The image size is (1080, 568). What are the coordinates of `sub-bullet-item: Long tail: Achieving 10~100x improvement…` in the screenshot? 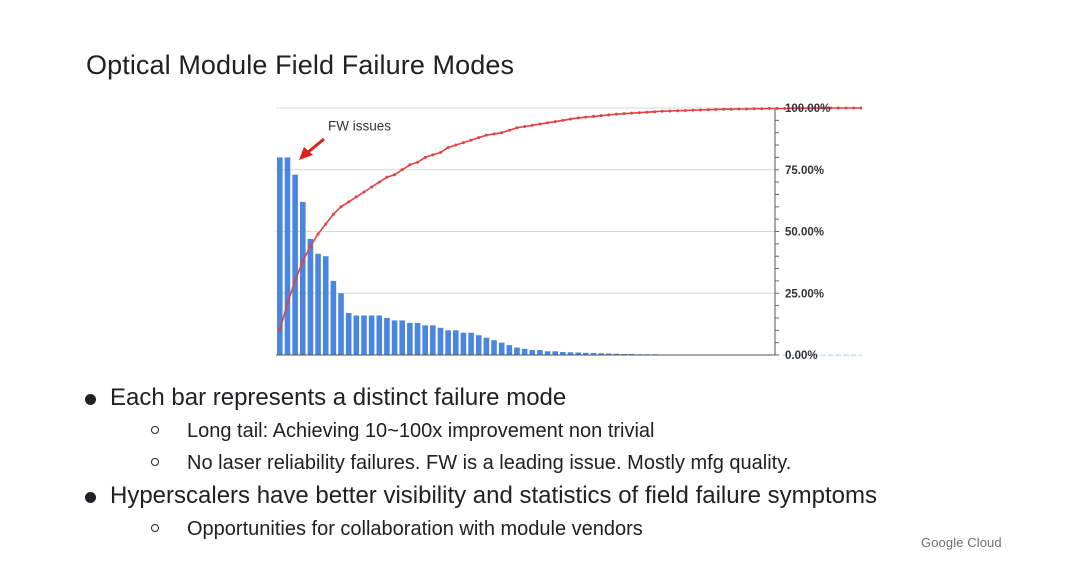 It's located at (564, 431).